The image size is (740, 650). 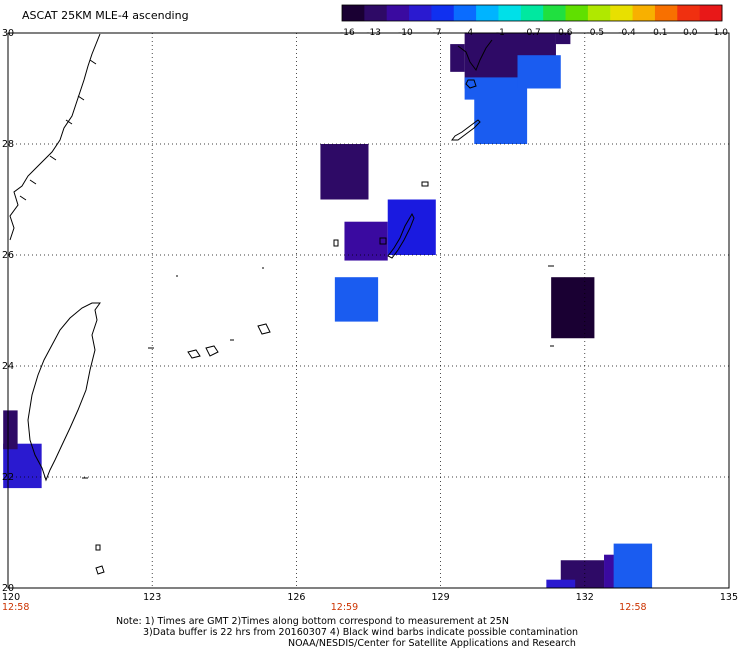 I want to click on lon-tick-label: 126, so click(x=296, y=597).